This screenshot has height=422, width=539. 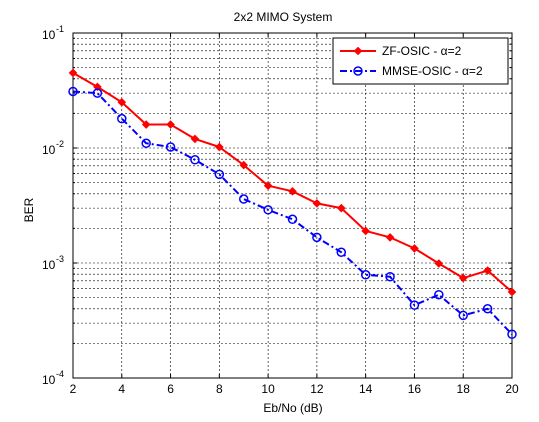 What do you see at coordinates (60, 259) in the screenshot?
I see `y-tick-exponent: -3` at bounding box center [60, 259].